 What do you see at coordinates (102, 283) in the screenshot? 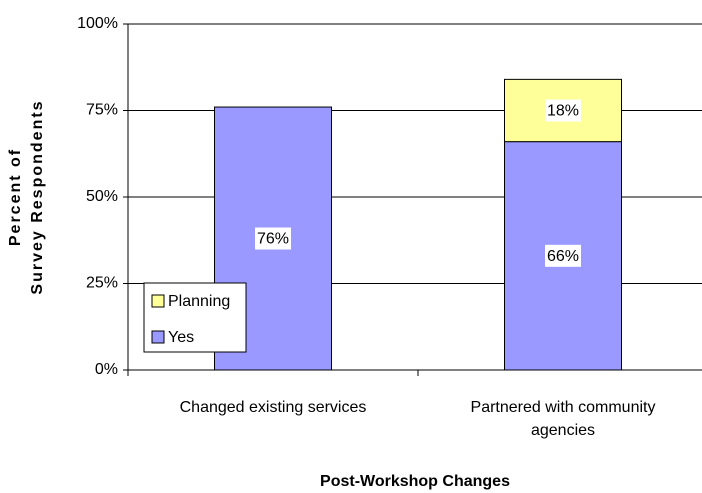
I see `y-tick-label: 25%` at bounding box center [102, 283].